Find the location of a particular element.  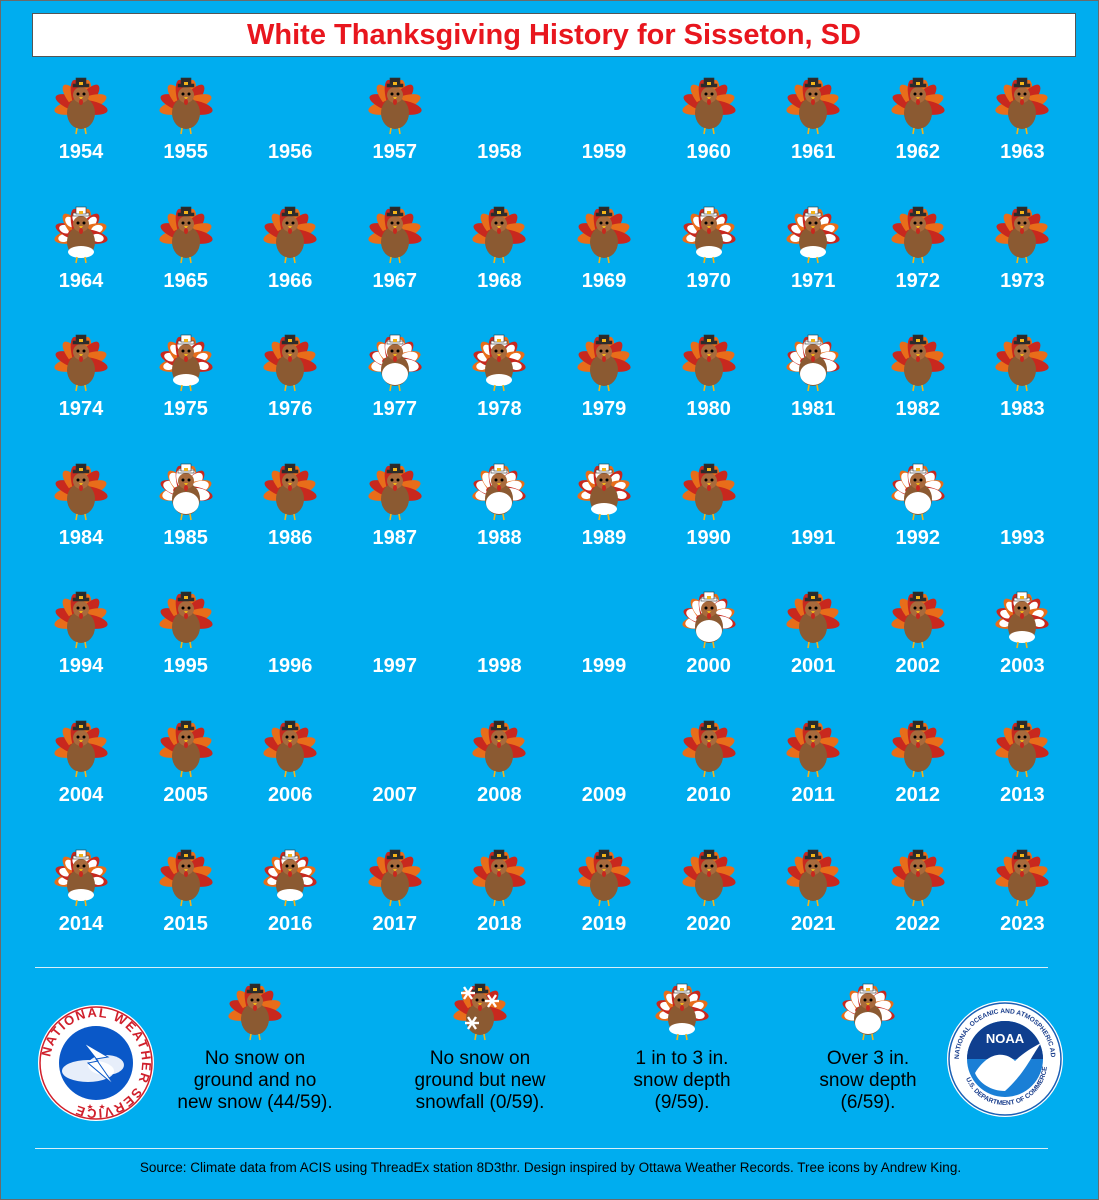

year-label: 2021 is located at coordinates (813, 923).